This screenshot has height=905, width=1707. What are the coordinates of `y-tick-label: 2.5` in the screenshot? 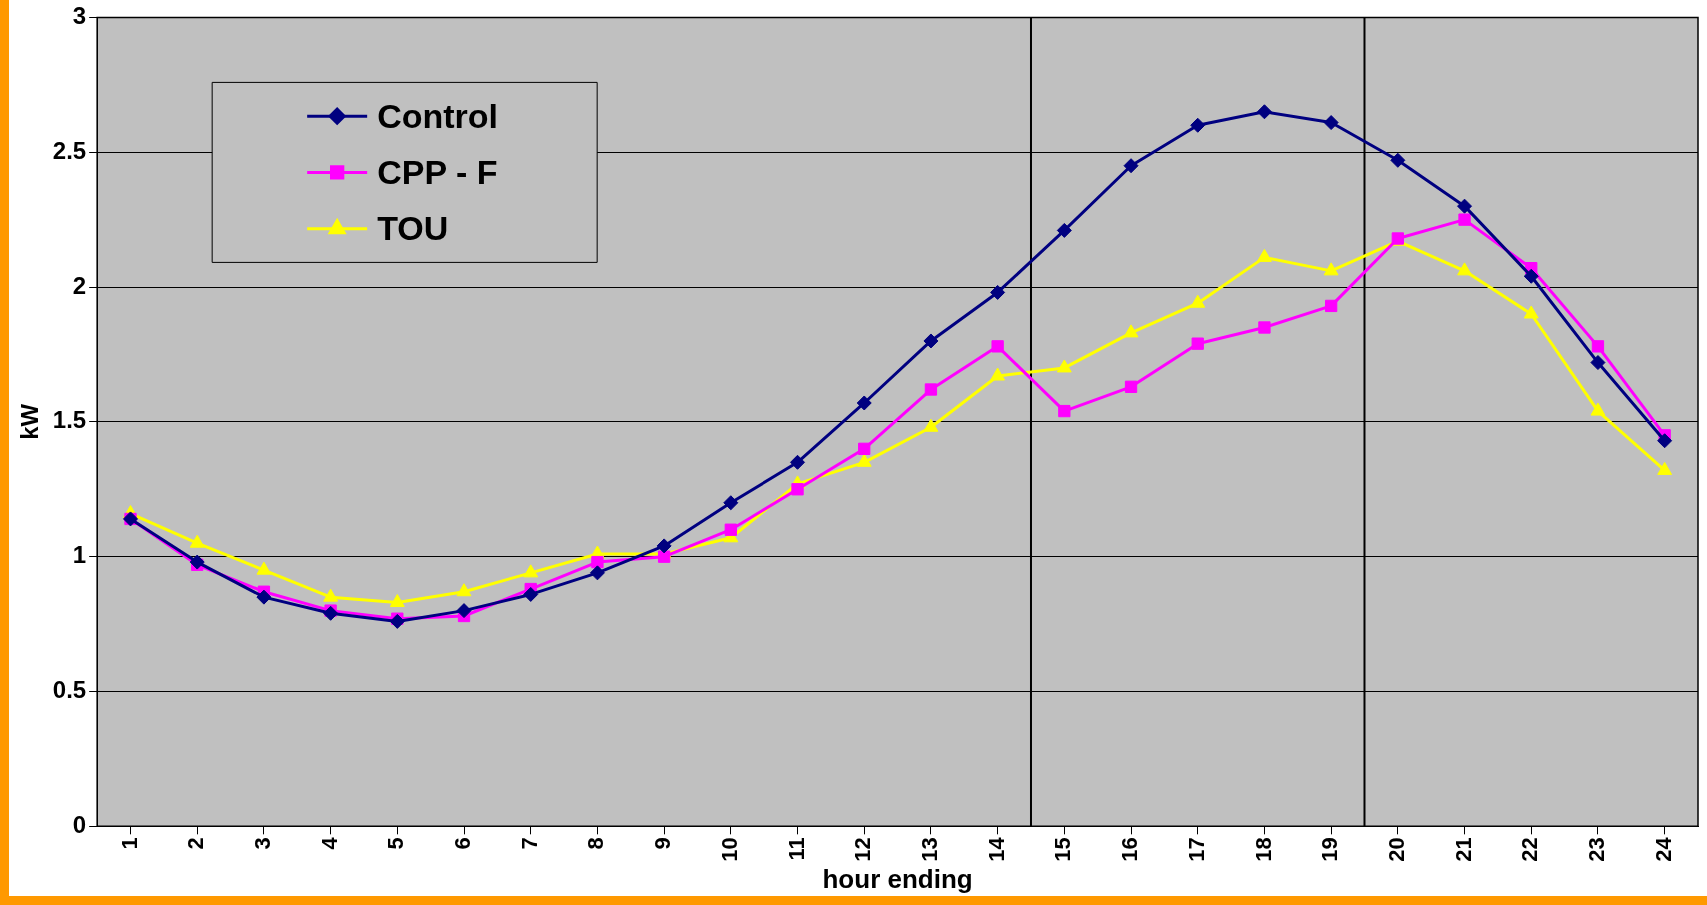 It's located at (69, 150).